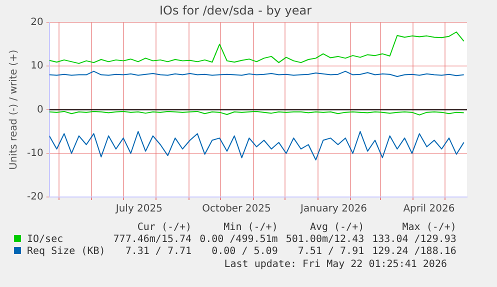 This screenshot has width=497, height=287. What do you see at coordinates (335, 264) in the screenshot?
I see `text: Last update: Fri May 22 01:25:41 2026` at bounding box center [335, 264].